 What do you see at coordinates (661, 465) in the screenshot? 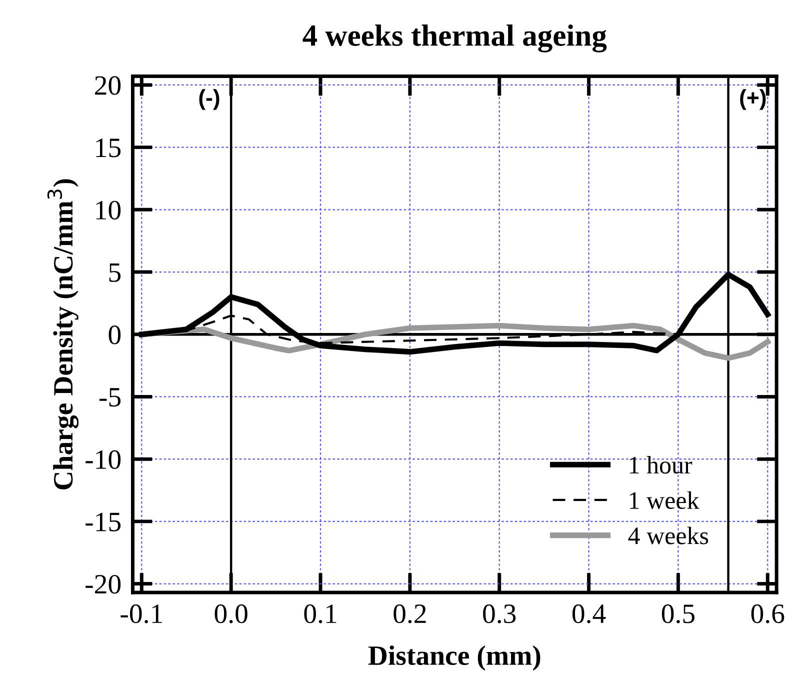
I see `legend-label: 1 hour` at bounding box center [661, 465].